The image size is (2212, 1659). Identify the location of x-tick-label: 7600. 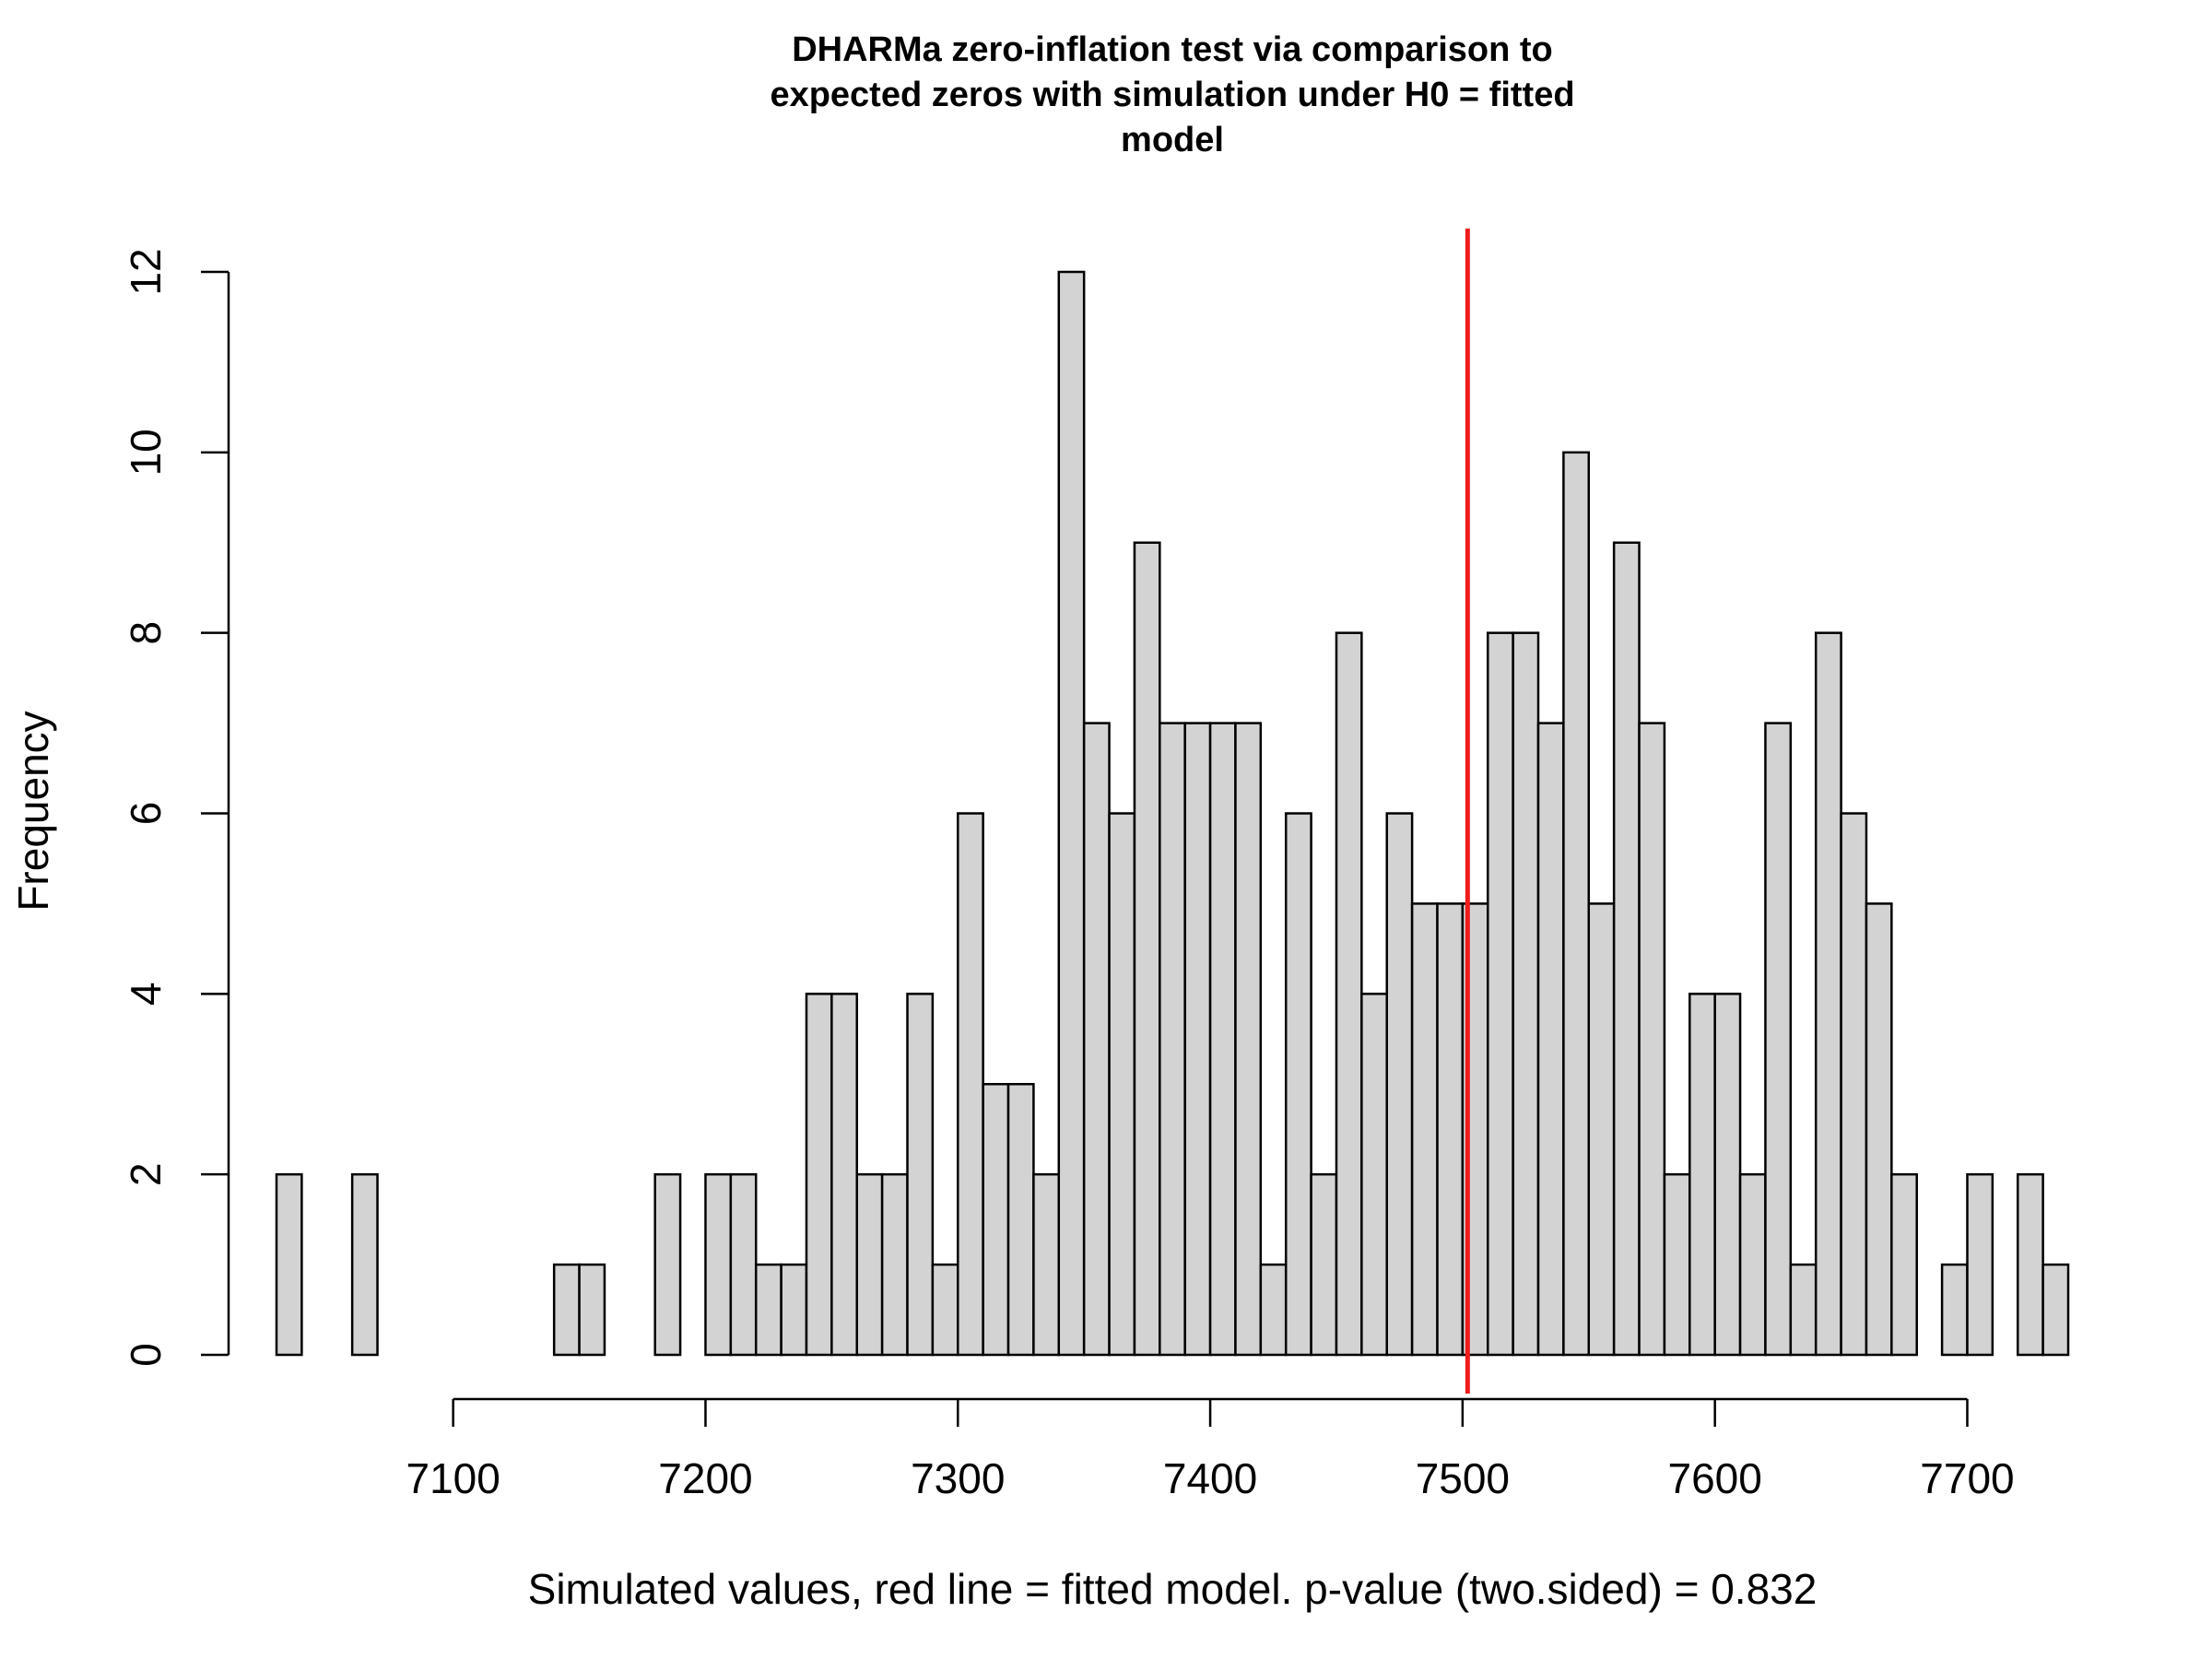
(1715, 1478).